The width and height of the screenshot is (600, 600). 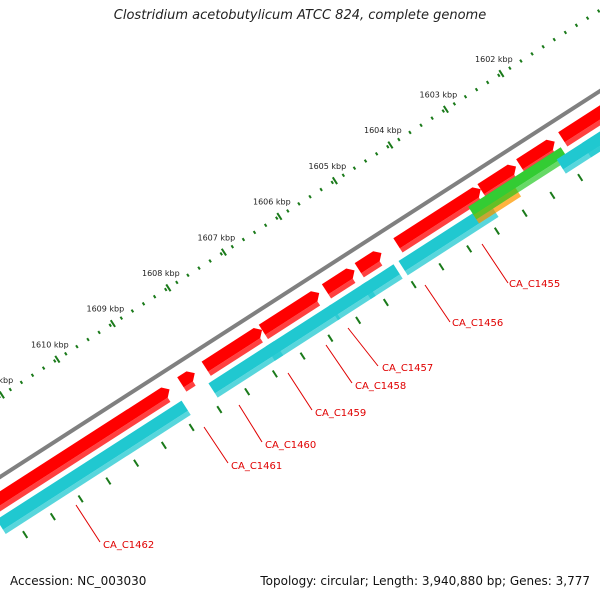 I want to click on gene-next, so click(x=590, y=129).